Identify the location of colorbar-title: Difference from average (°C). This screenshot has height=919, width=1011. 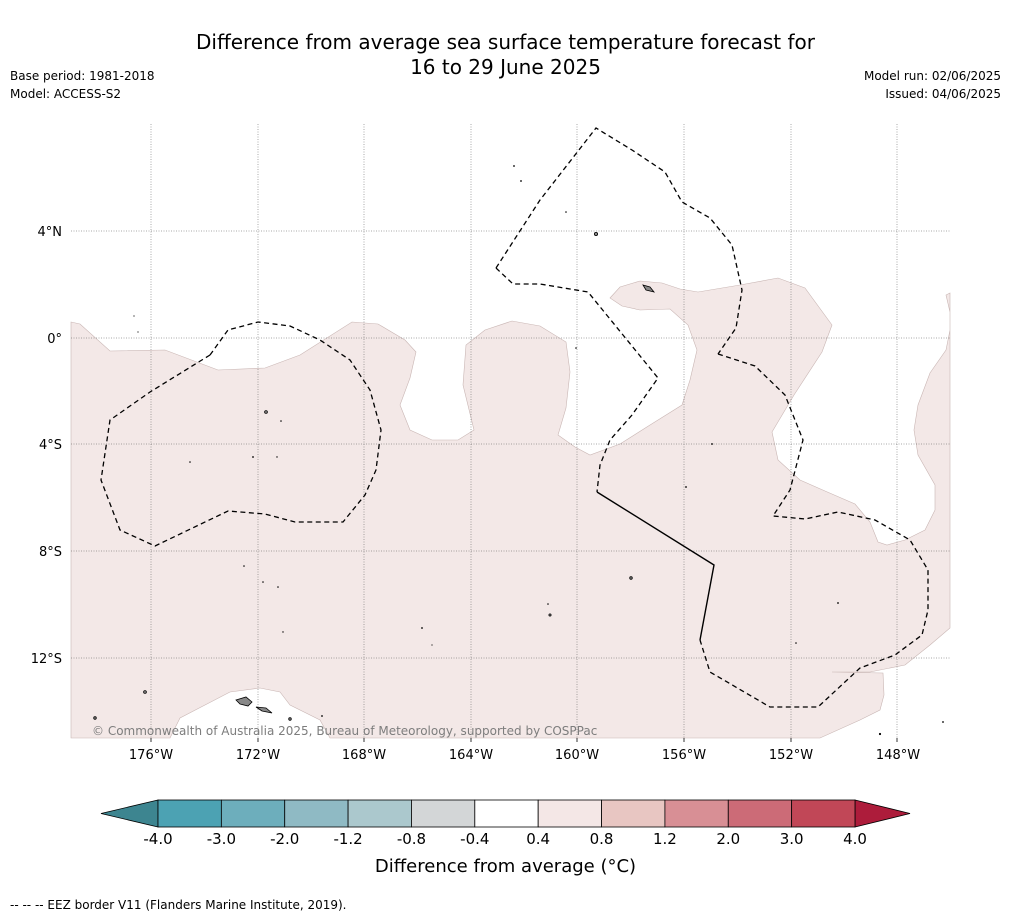
(505, 866).